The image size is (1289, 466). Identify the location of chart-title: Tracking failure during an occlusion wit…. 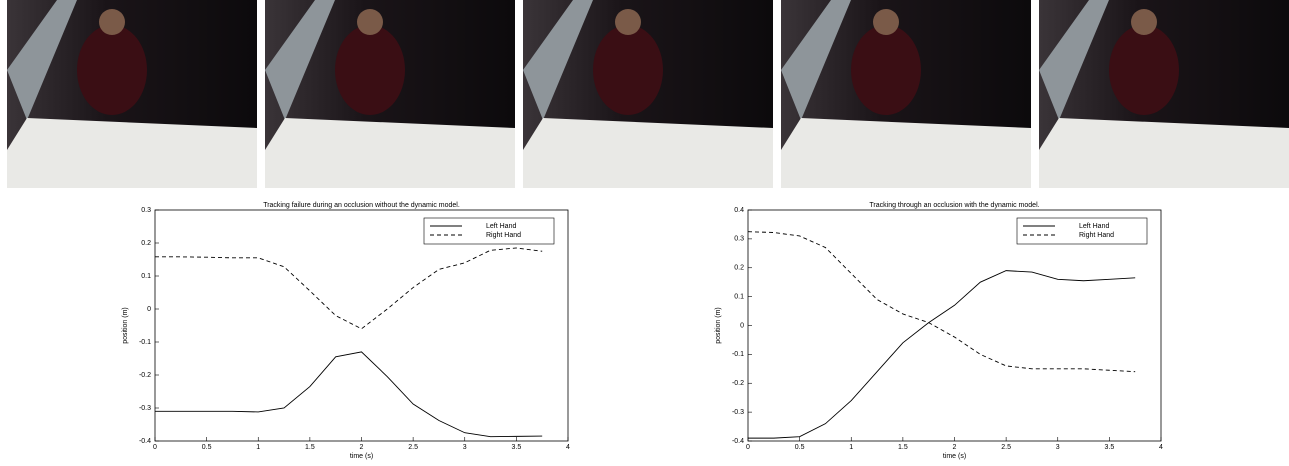
(361, 205).